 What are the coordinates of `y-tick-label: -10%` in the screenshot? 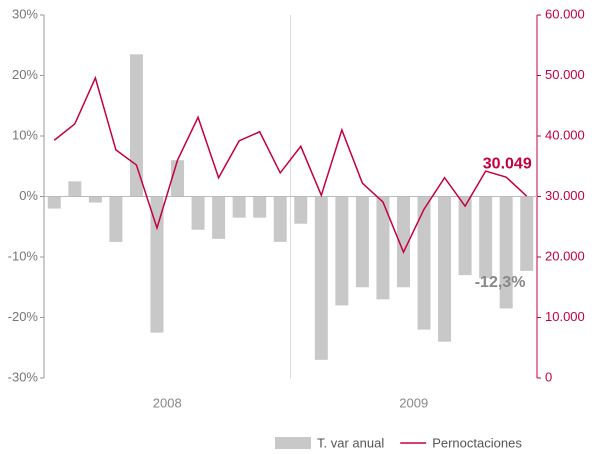 It's located at (23, 255).